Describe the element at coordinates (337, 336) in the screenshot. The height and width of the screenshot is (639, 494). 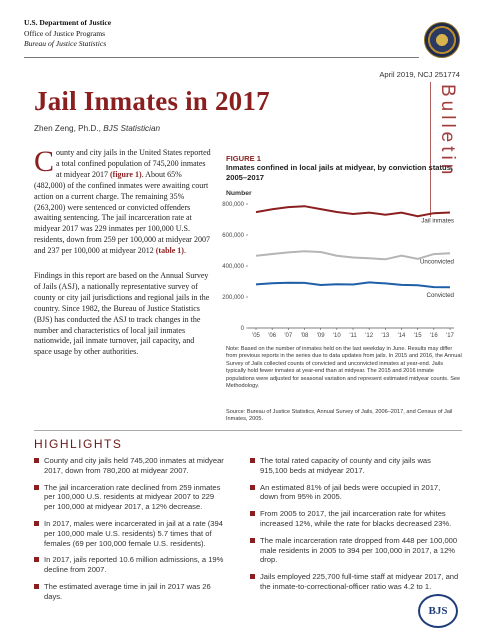
I see `x-tick-label: '10` at that location.